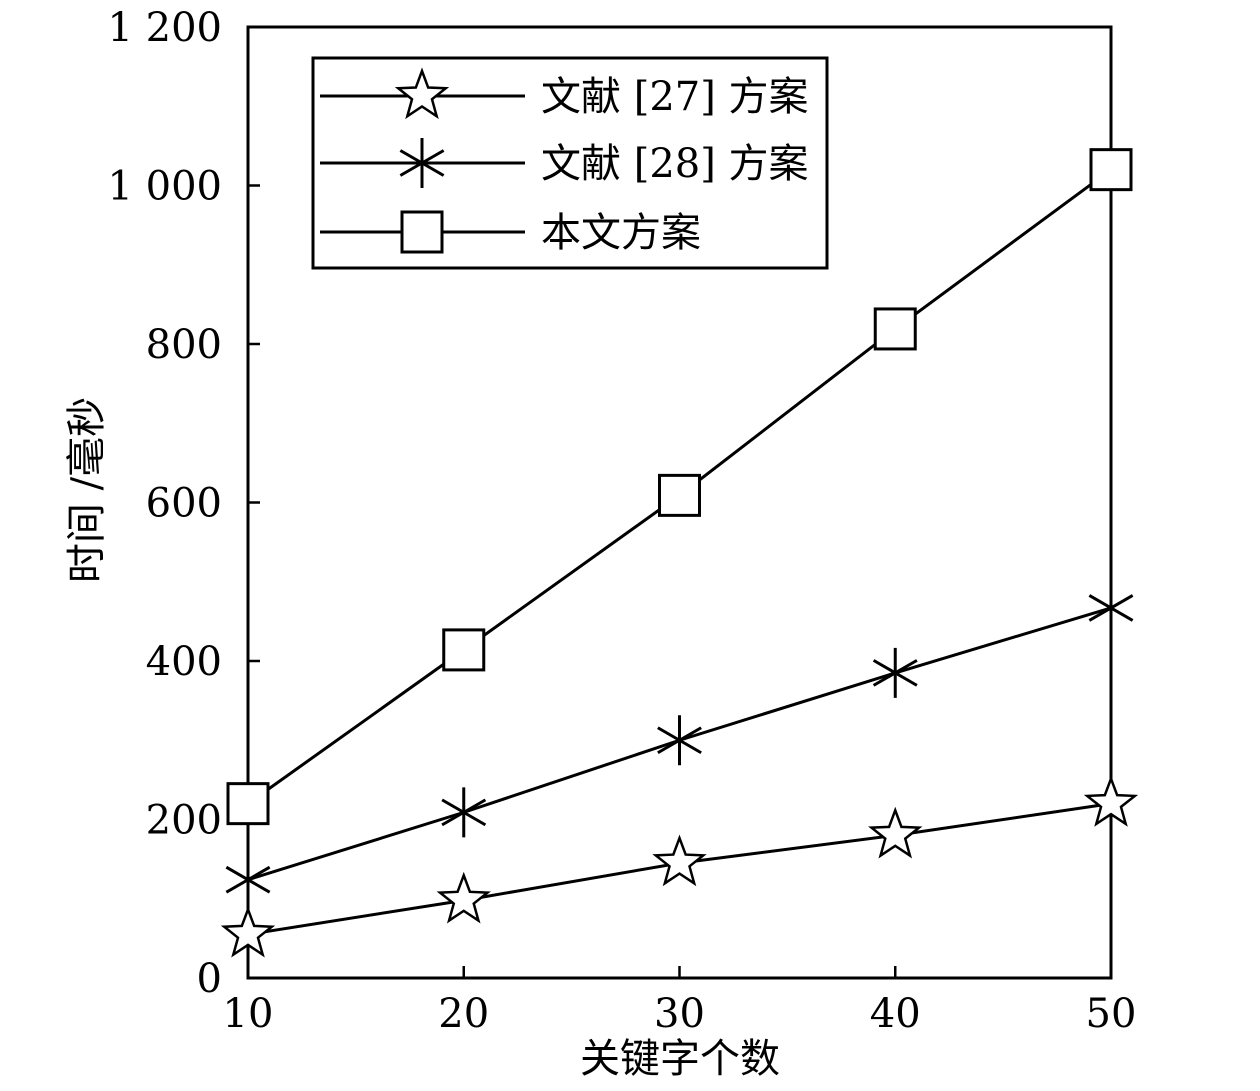  Describe the element at coordinates (164, 187) in the screenshot. I see `y-tick-label: 1 000` at that location.